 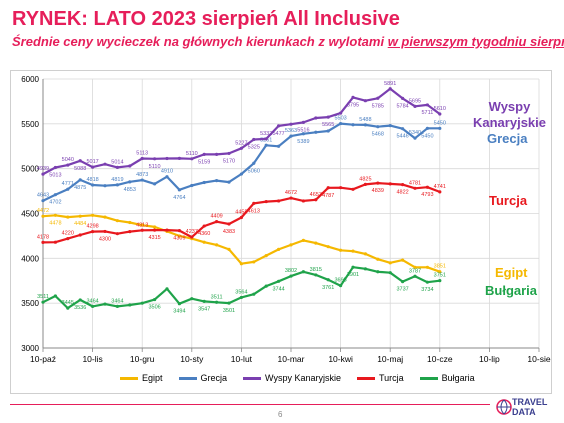 I want to click on x-tick-label: 10-lip, so click(x=489, y=359).